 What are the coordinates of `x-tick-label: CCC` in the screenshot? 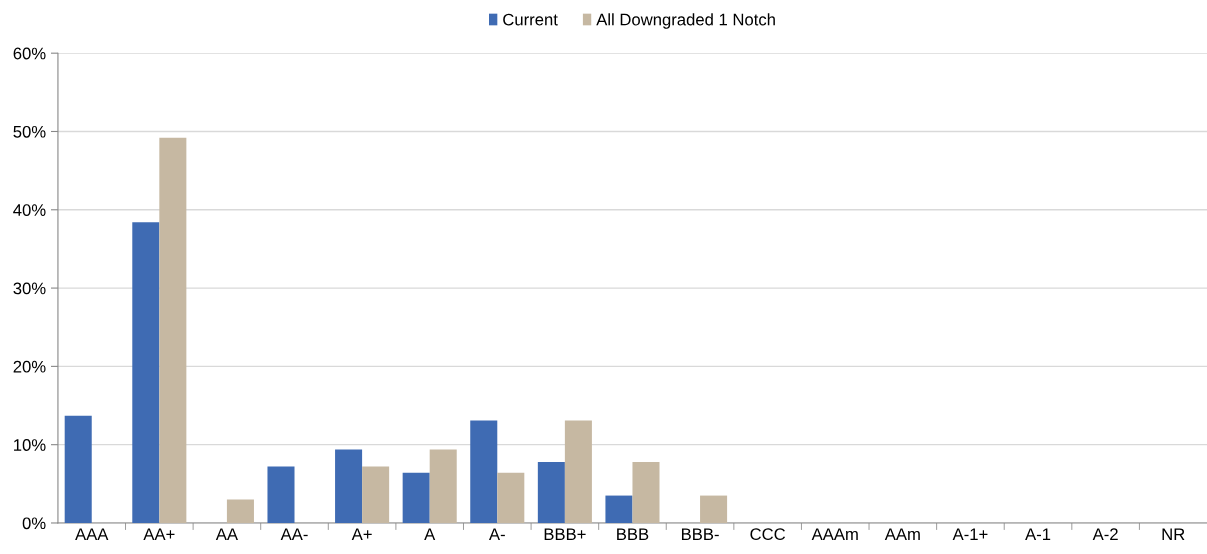 It's located at (768, 534).